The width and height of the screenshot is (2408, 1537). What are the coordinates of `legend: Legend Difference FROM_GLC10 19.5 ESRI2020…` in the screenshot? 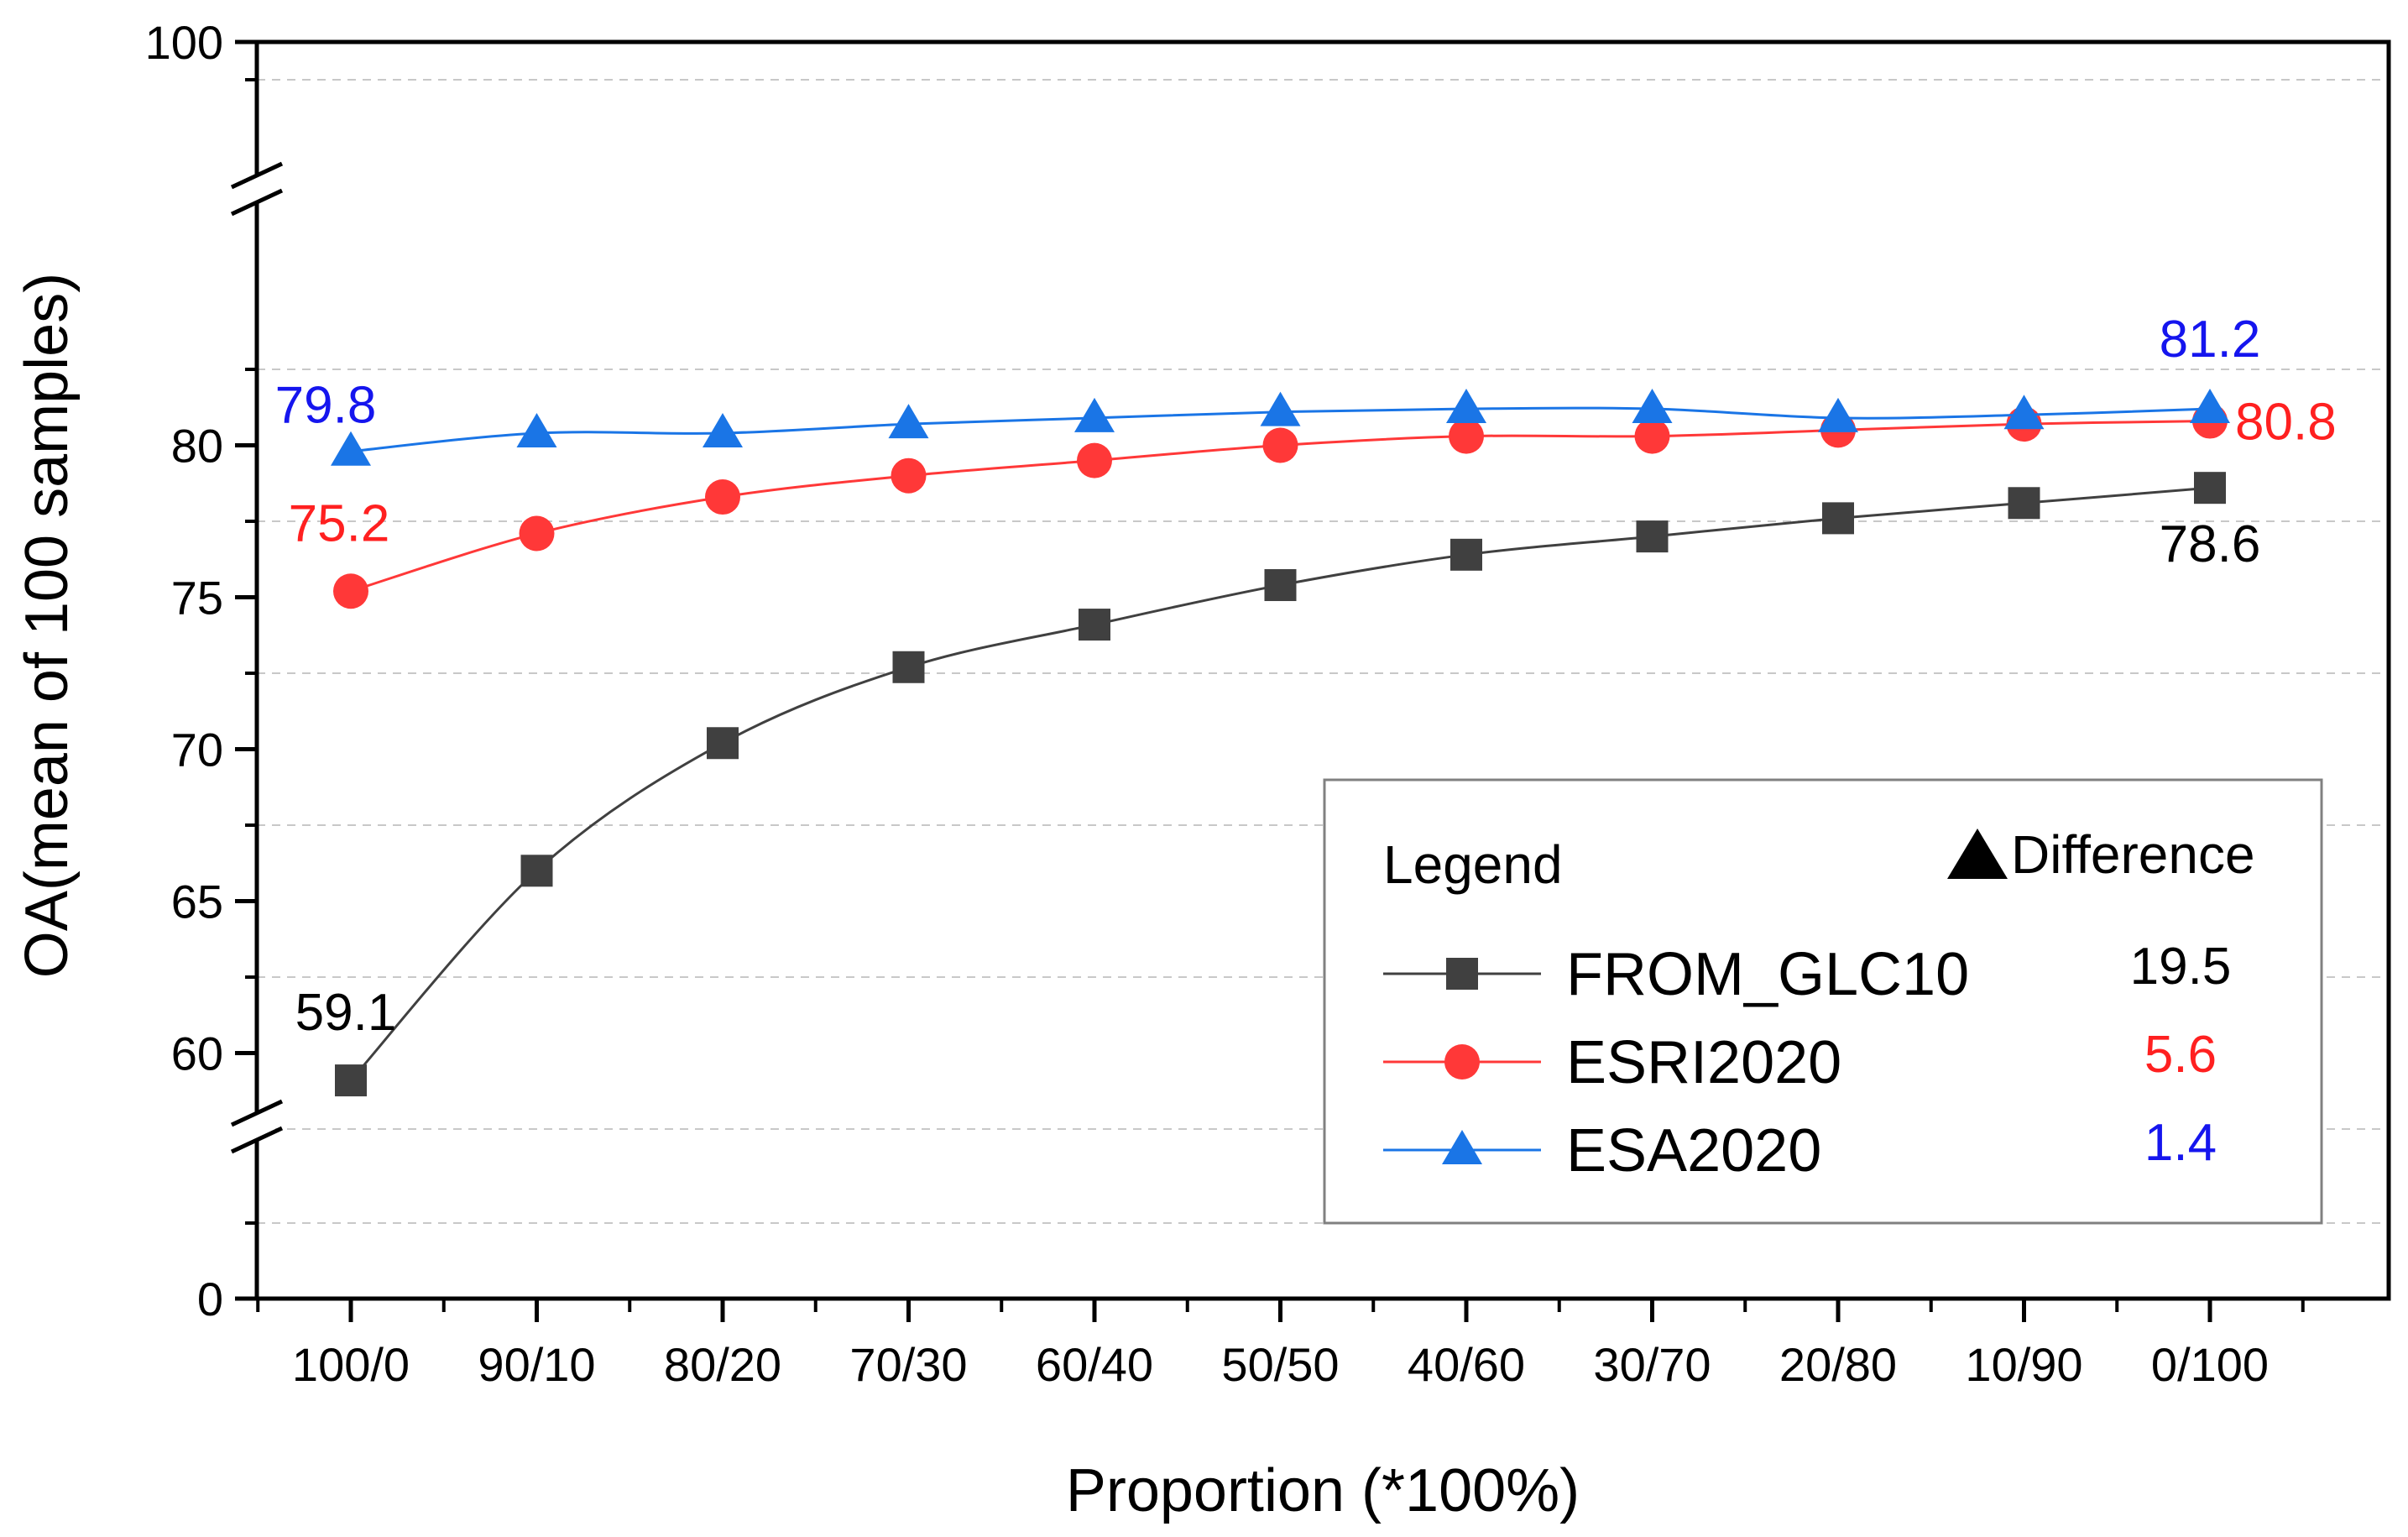 It's located at (1823, 1001).